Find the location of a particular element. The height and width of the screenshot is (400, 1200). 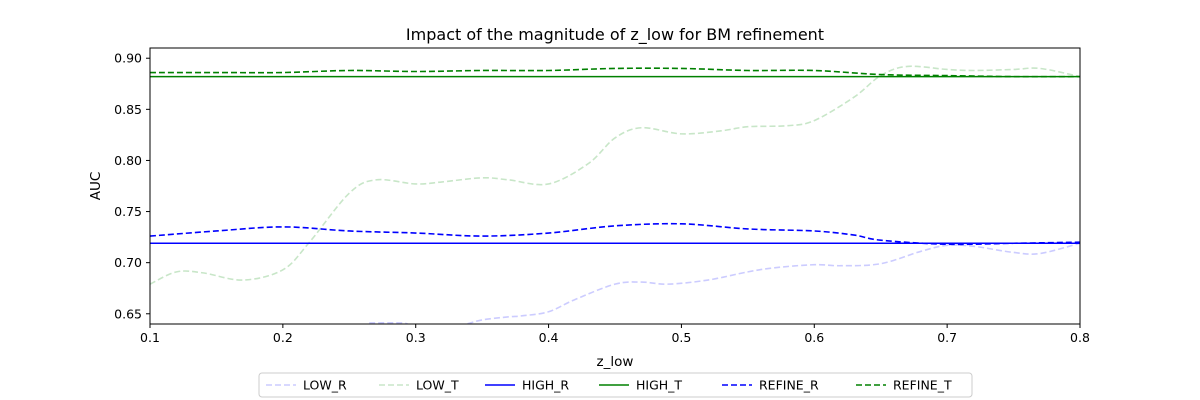

legend-label-refine-r: REFINE_R is located at coordinates (789, 385).